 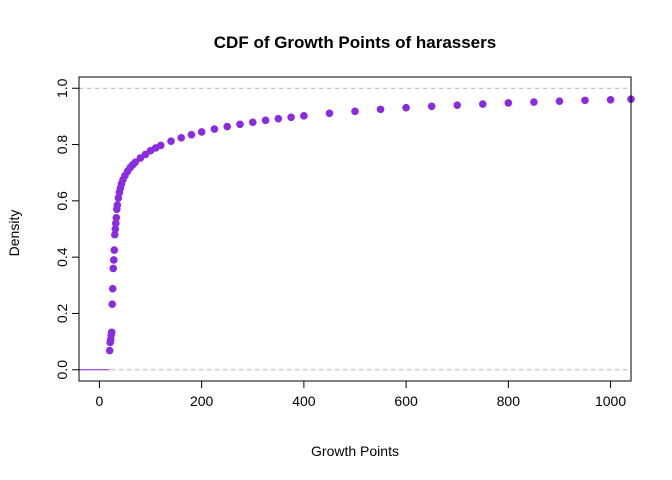 I want to click on y-tick-label: 0.8, so click(x=62, y=145).